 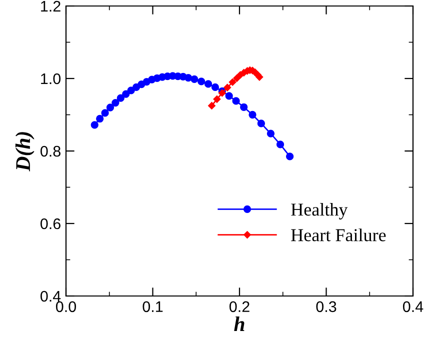 What do you see at coordinates (50, 6) in the screenshot?
I see `y-tick-label: 1.2` at bounding box center [50, 6].